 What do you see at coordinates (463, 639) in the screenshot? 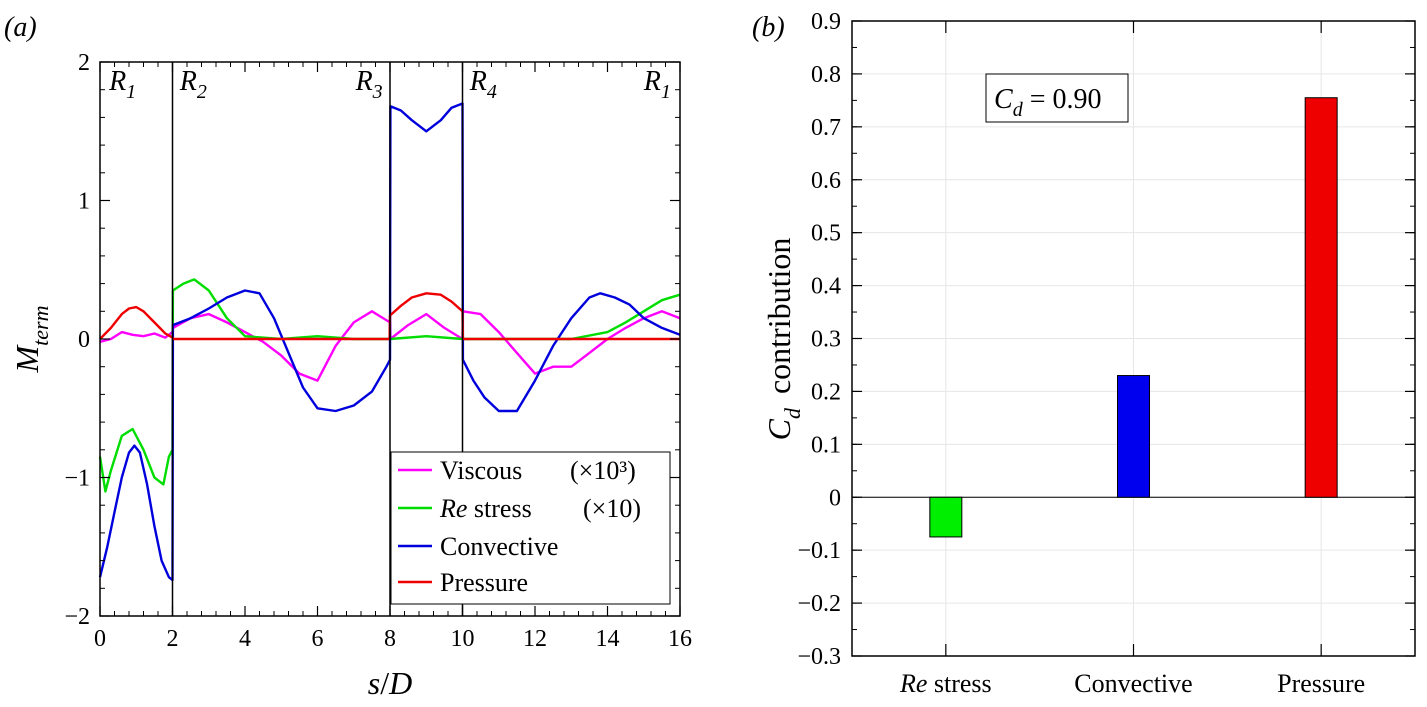
I see `x-tick-label: 10` at bounding box center [463, 639].